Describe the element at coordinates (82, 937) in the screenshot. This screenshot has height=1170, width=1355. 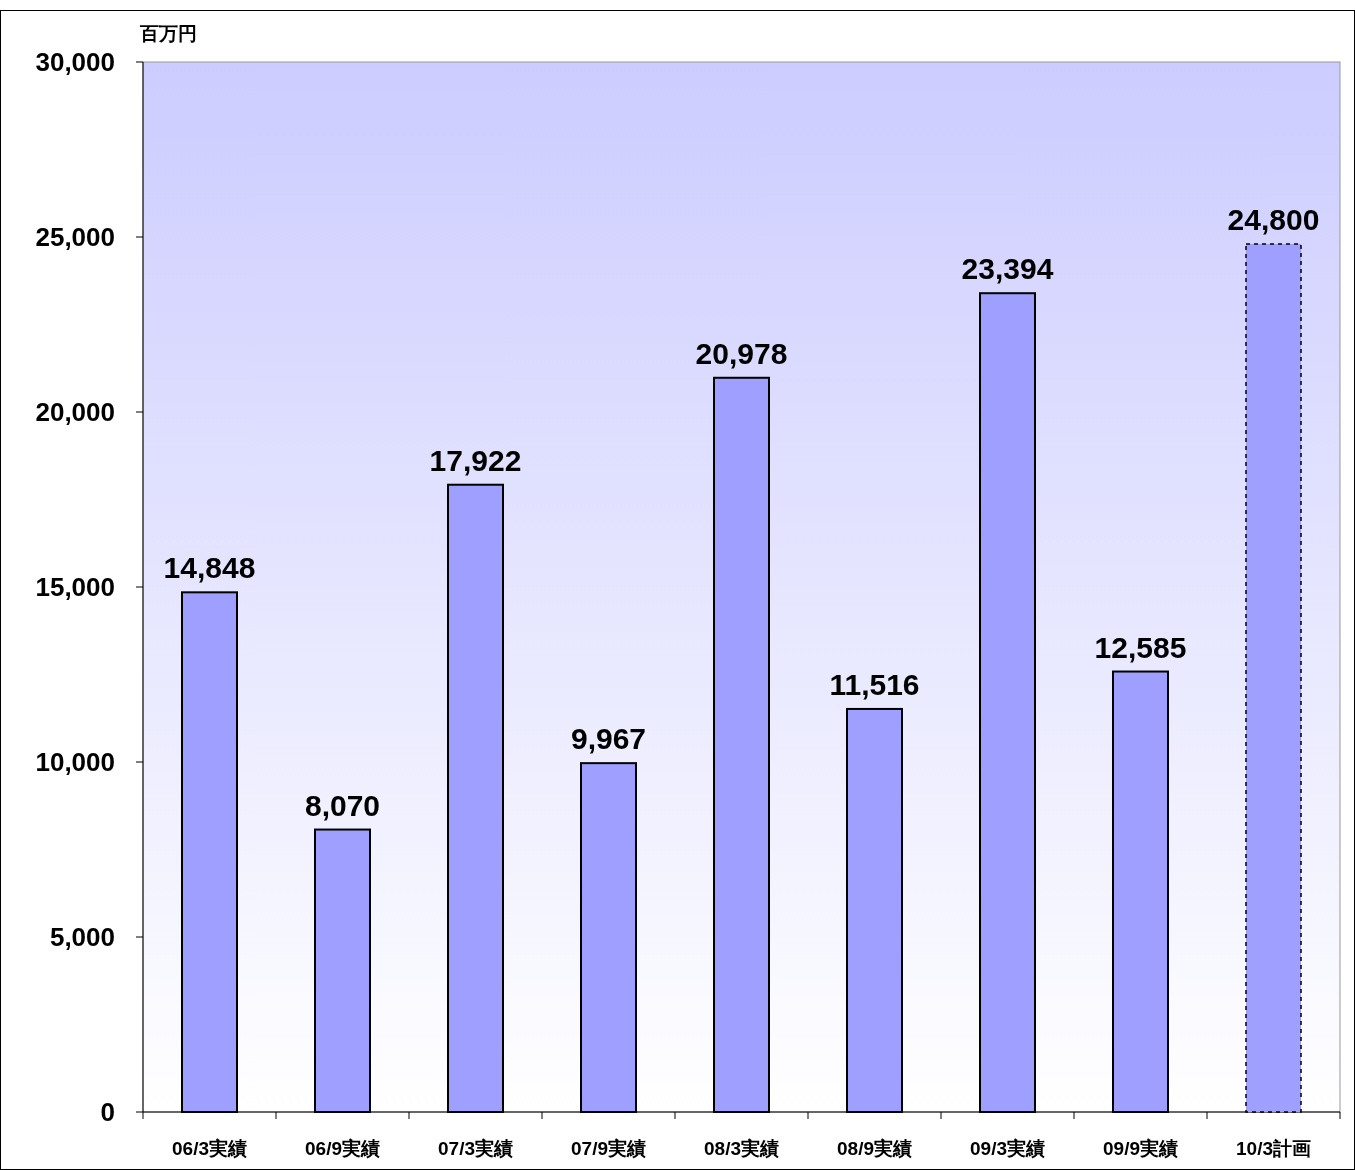
I see `y-tick-label: 5,000` at that location.